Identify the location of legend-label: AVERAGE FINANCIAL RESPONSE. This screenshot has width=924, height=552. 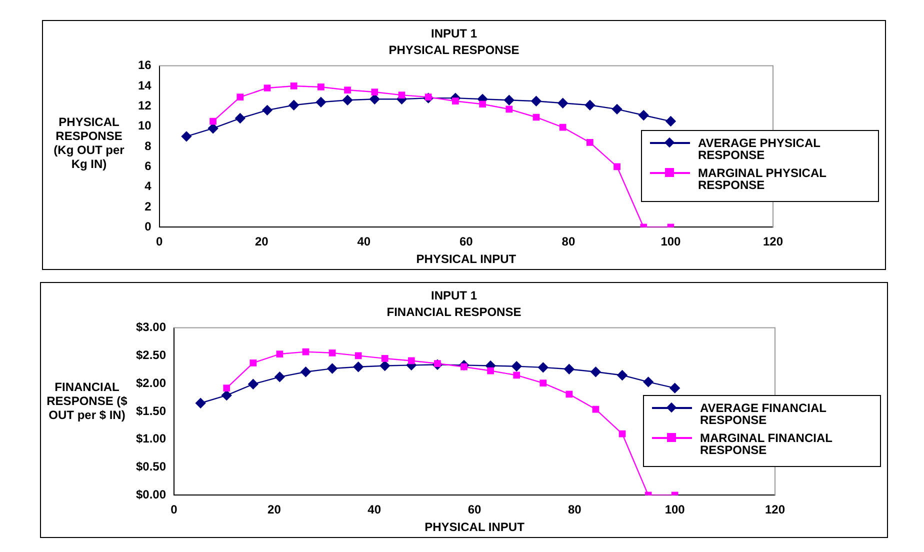
(764, 413).